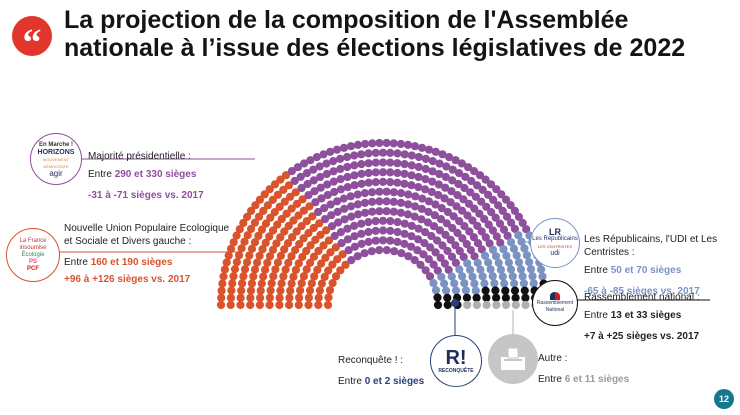 This screenshot has width=740, height=415. Describe the element at coordinates (55, 144) in the screenshot. I see `en-marche-logo-text: En Marche !` at that location.